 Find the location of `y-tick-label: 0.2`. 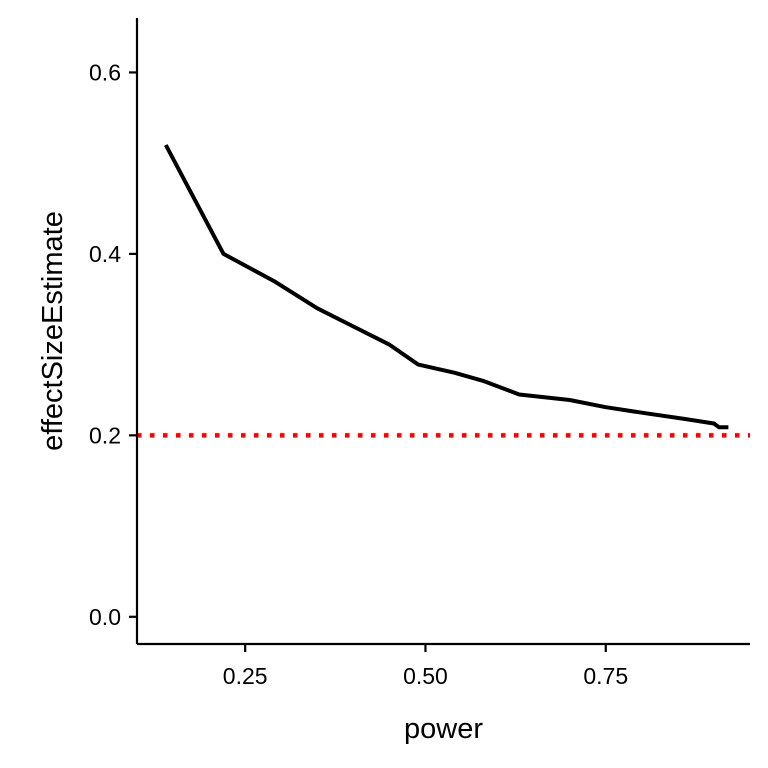

y-tick-label: 0.2 is located at coordinates (105, 435).